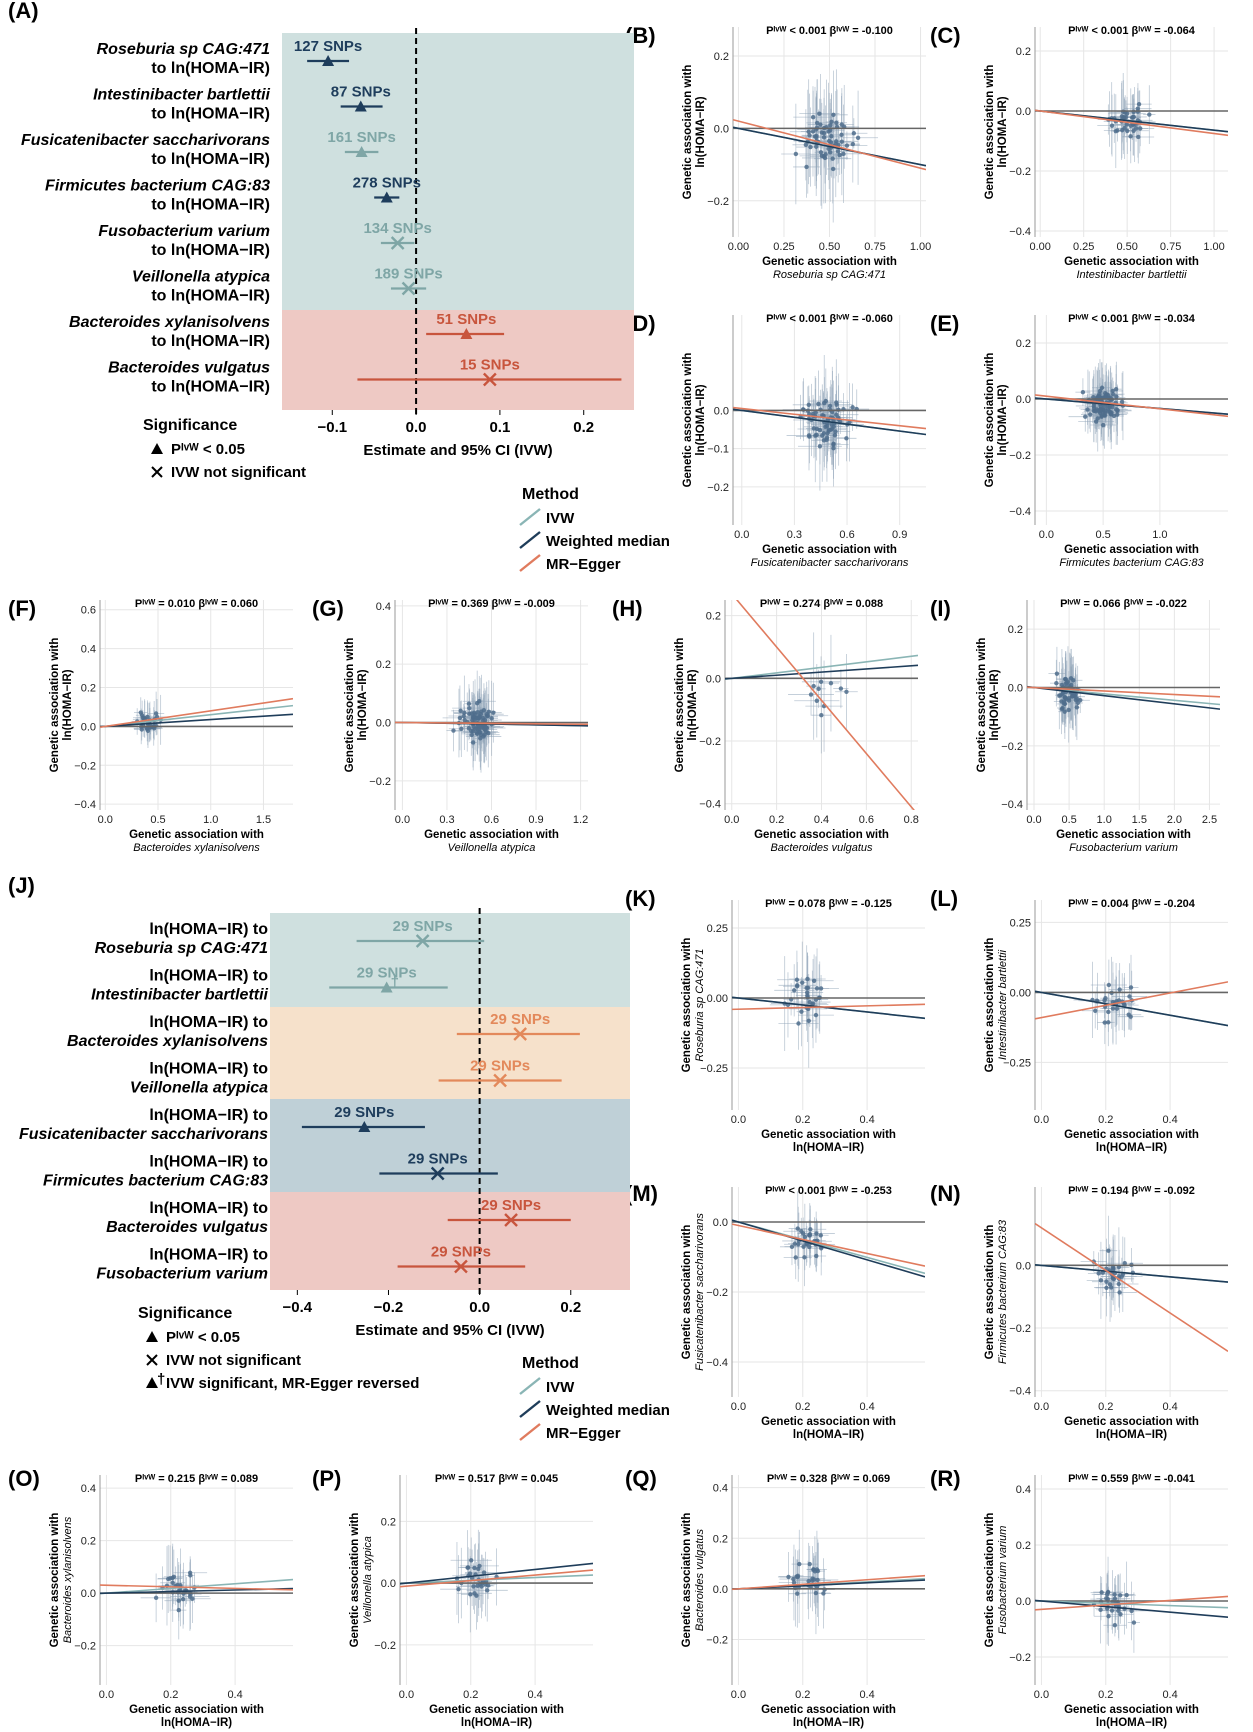  I want to click on x-tick-label: −0.4, so click(298, 1307).